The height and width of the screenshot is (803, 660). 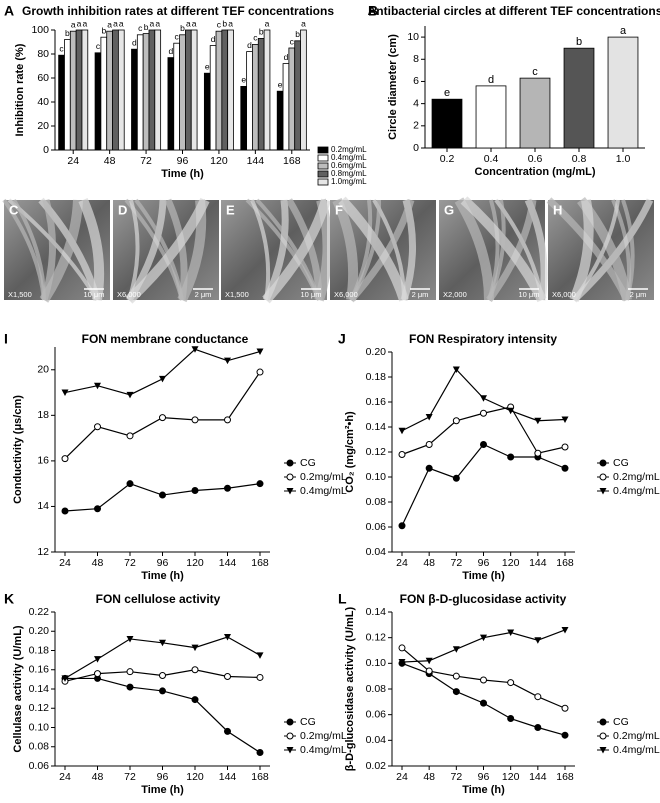 What do you see at coordinates (308, 463) in the screenshot?
I see `legend-label: CG` at bounding box center [308, 463].